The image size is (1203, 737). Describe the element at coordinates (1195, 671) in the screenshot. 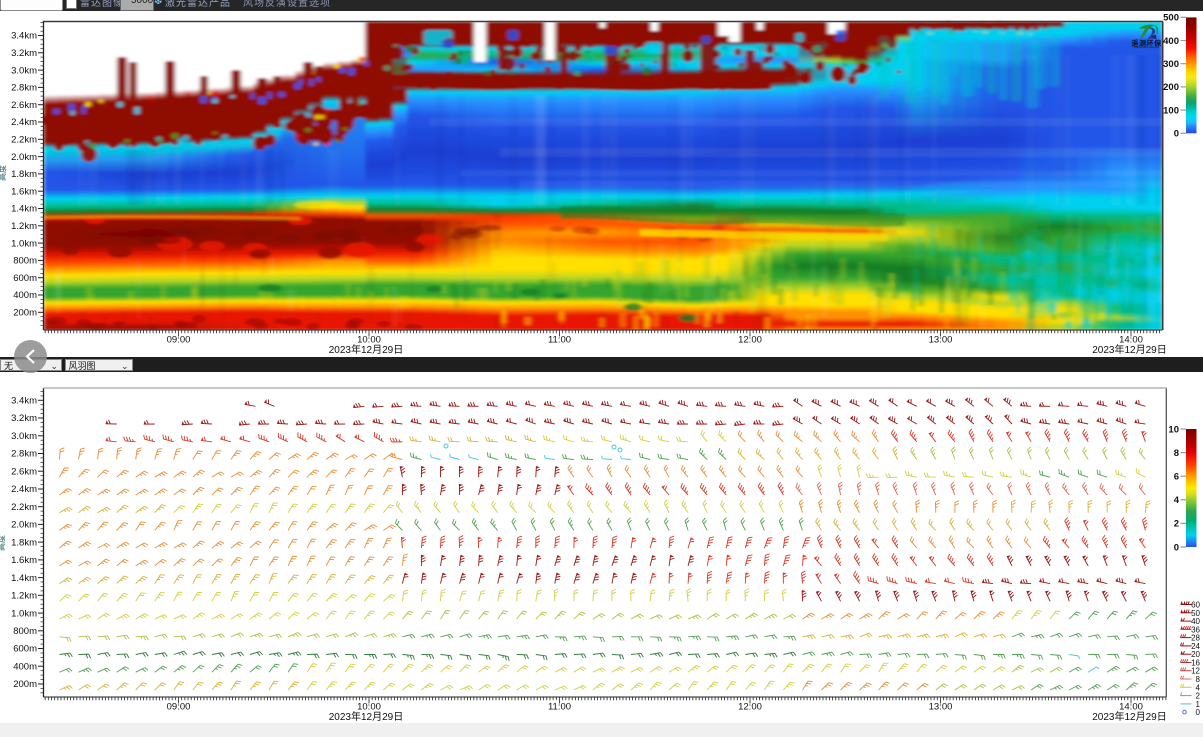

I see `svg-text: 12` at that location.